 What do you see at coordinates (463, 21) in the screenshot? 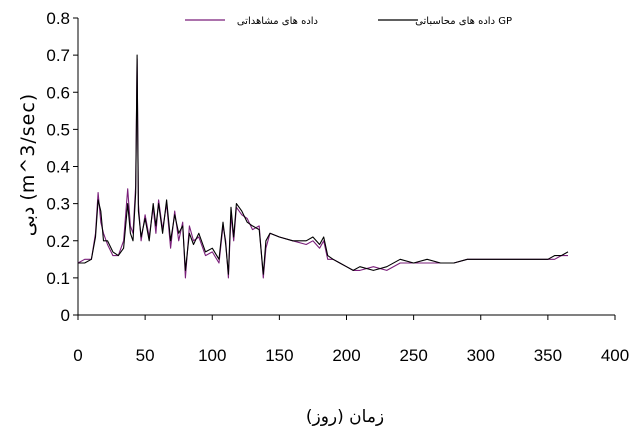
I see `legend-label-computed: داده های محاسباتی GP` at bounding box center [463, 21].